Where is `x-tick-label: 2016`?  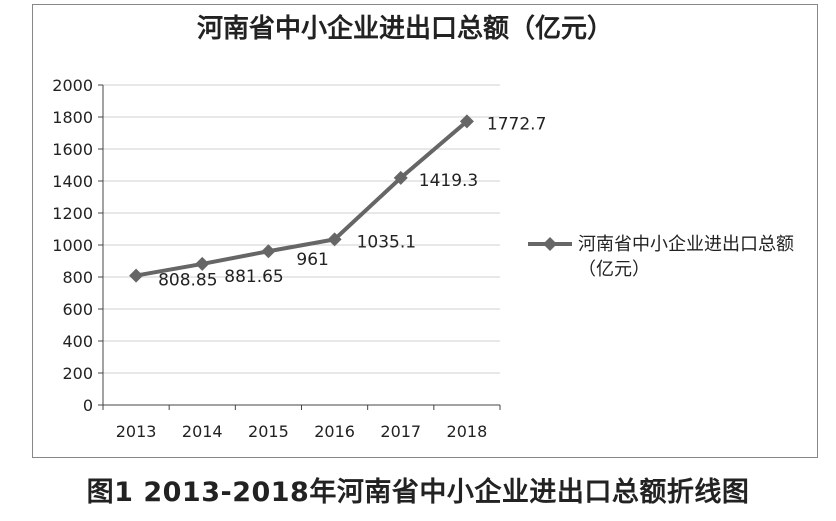 x-tick-label: 2016 is located at coordinates (334, 431).